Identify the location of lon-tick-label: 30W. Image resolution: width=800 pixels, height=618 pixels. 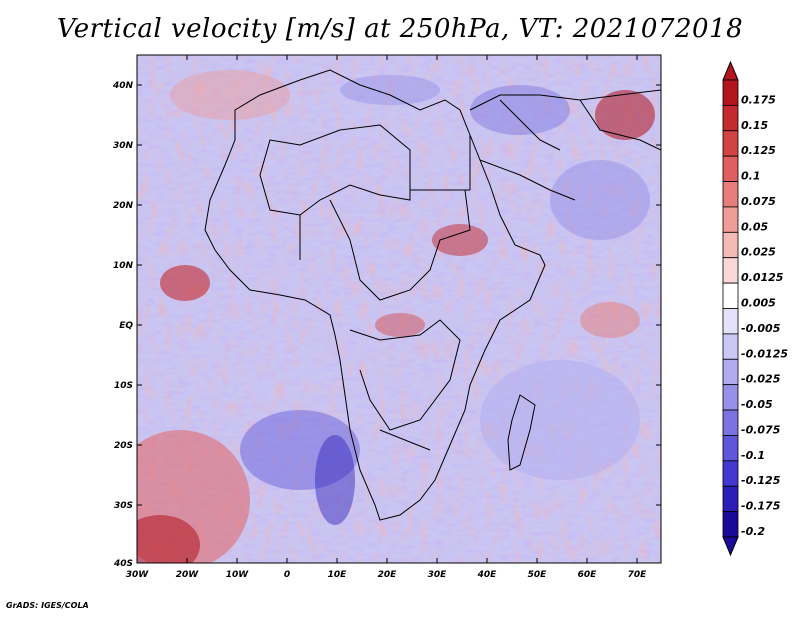
(138, 575).